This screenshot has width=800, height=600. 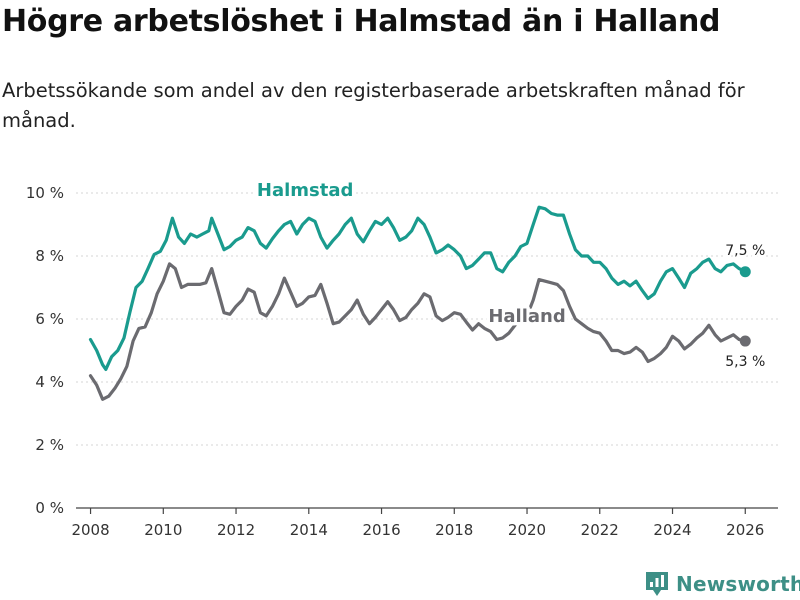 I want to click on x-tick-label: 2014, so click(x=309, y=530).